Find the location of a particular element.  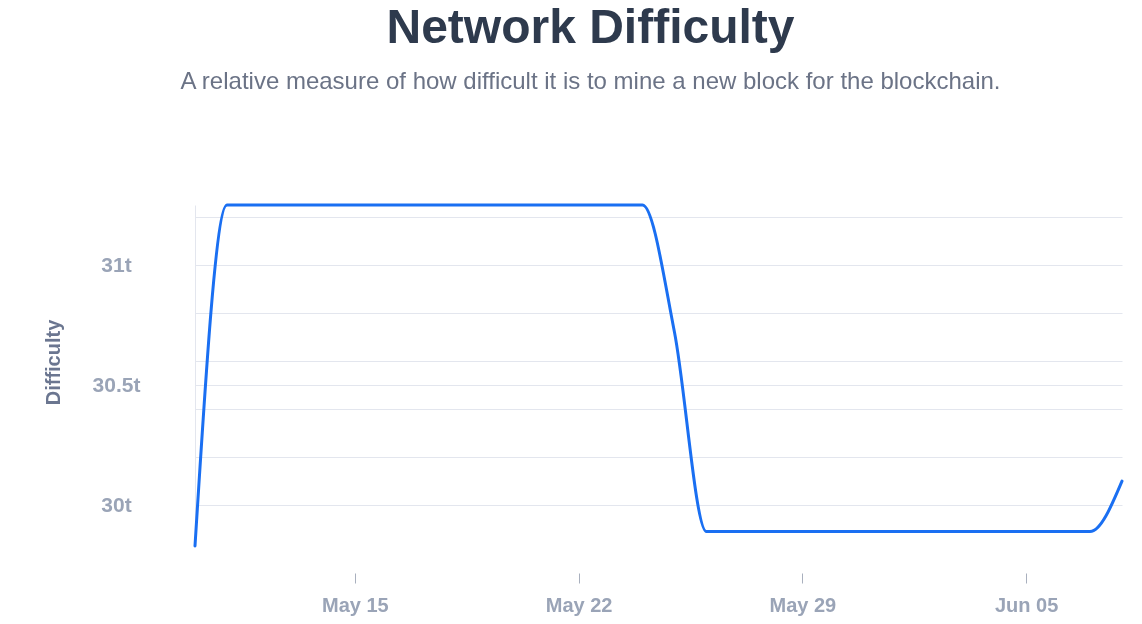

chart-title: Network Difficulty is located at coordinates (590, 26).